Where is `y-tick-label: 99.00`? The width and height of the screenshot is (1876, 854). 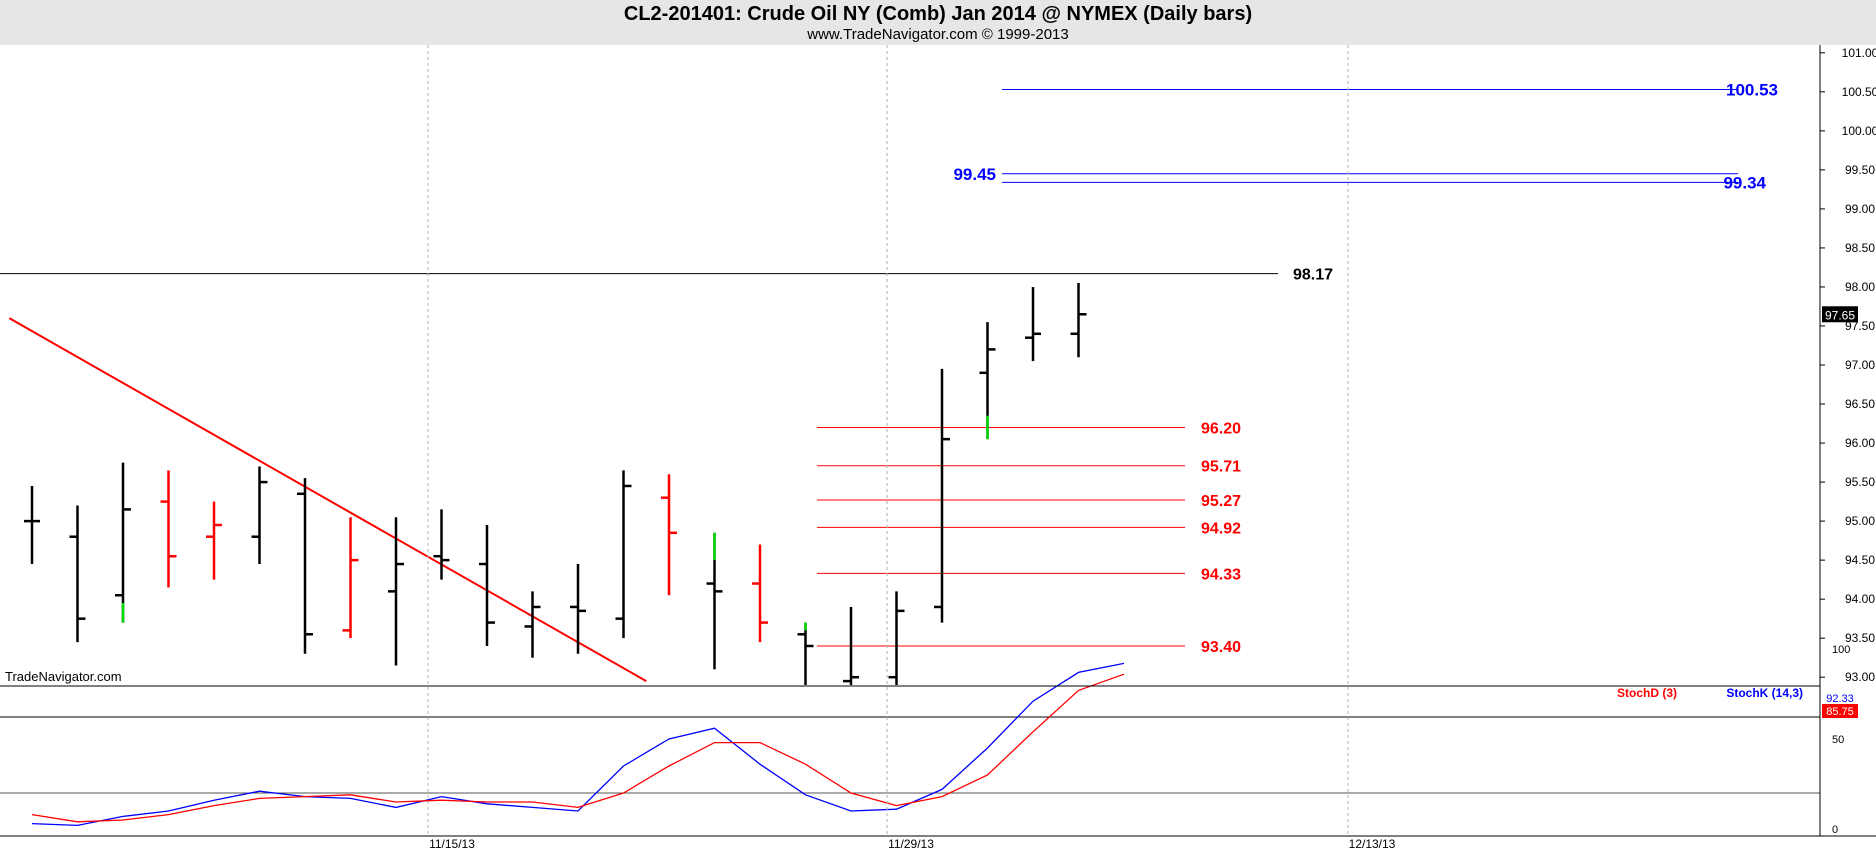 y-tick-label: 99.00 is located at coordinates (1860, 209).